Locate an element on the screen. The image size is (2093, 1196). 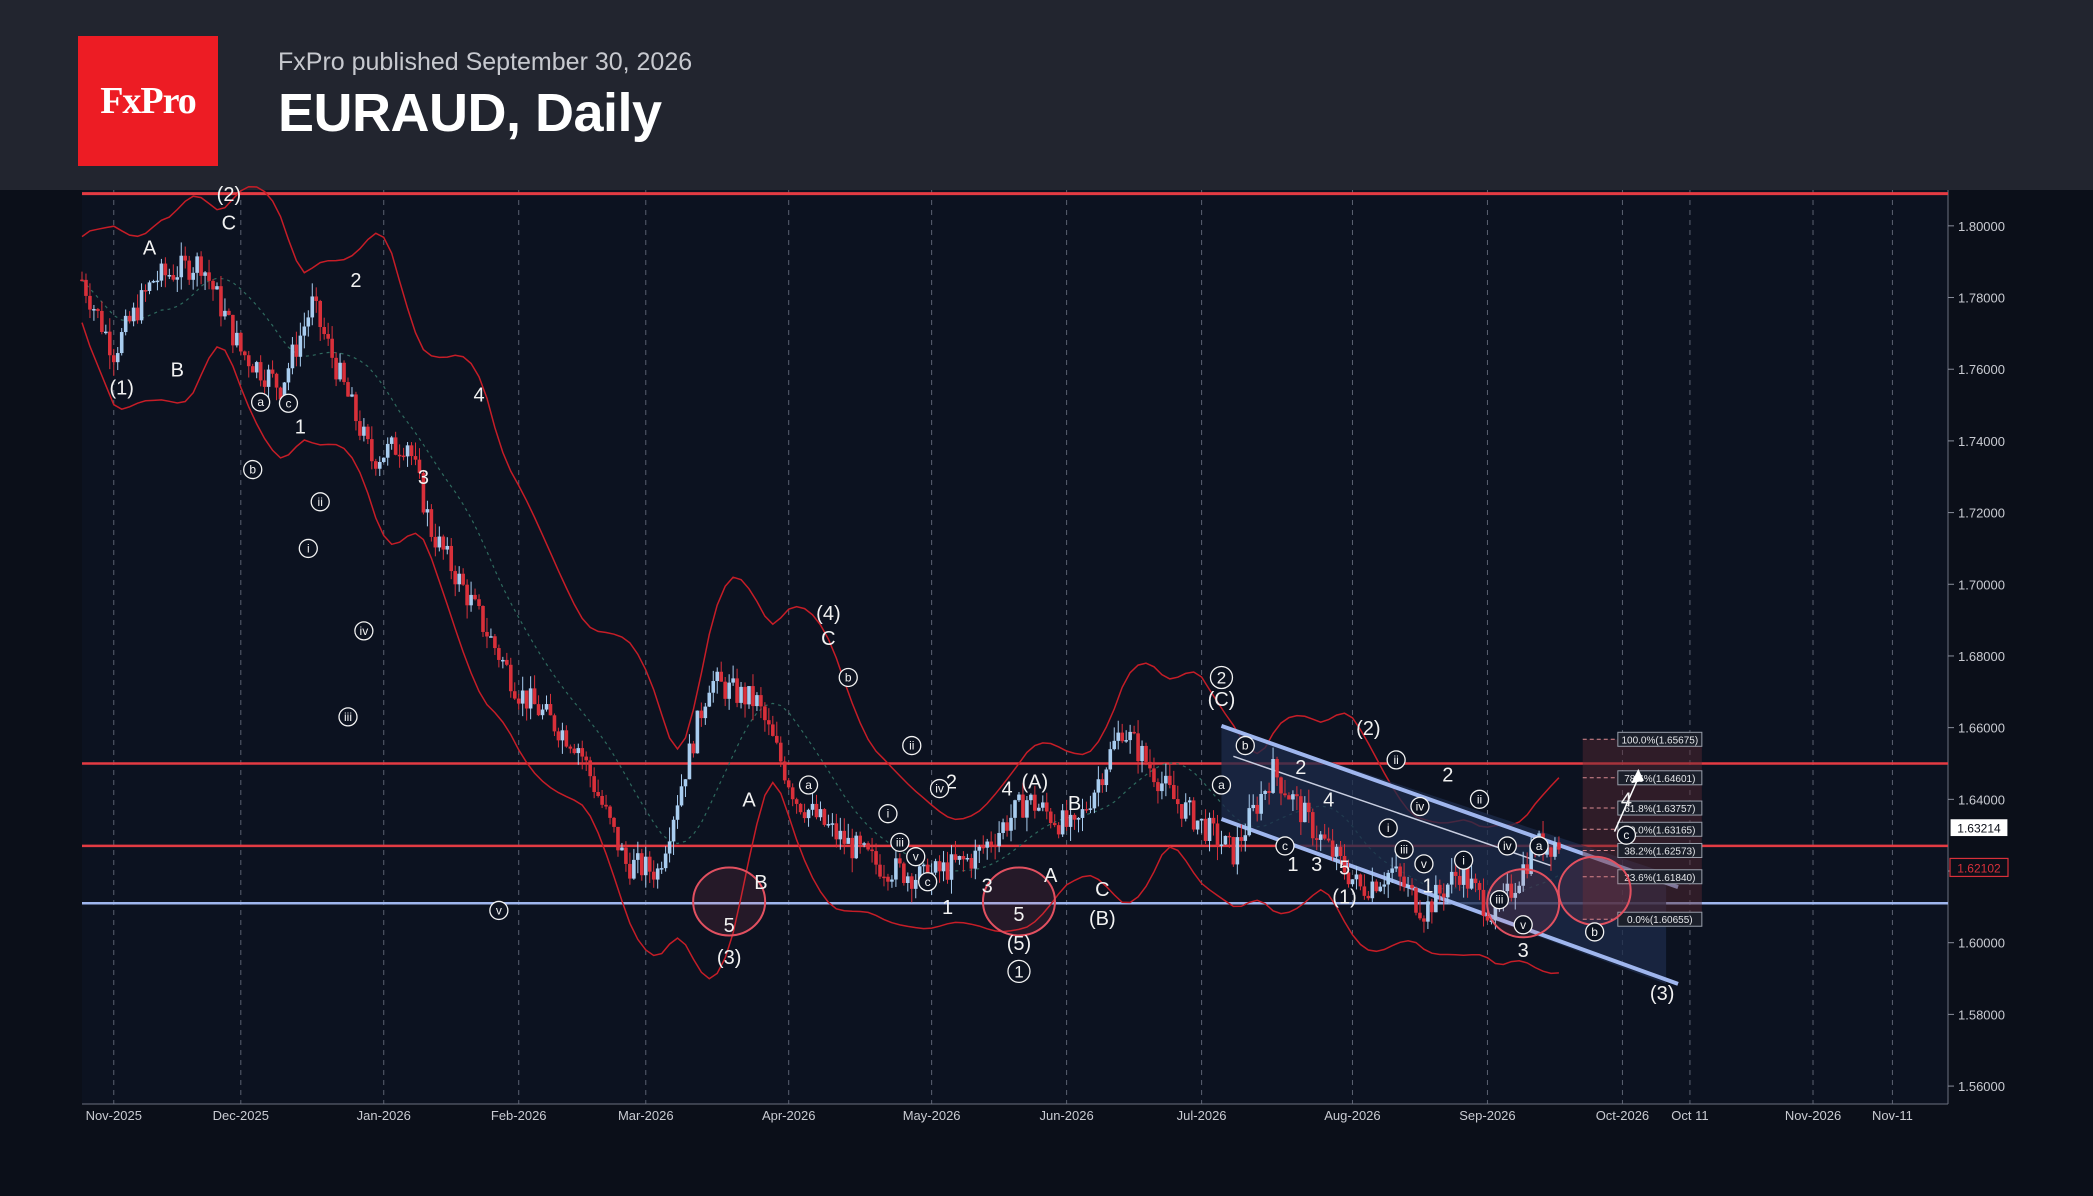
price-tag-label: 1.62102 is located at coordinates (1979, 868).